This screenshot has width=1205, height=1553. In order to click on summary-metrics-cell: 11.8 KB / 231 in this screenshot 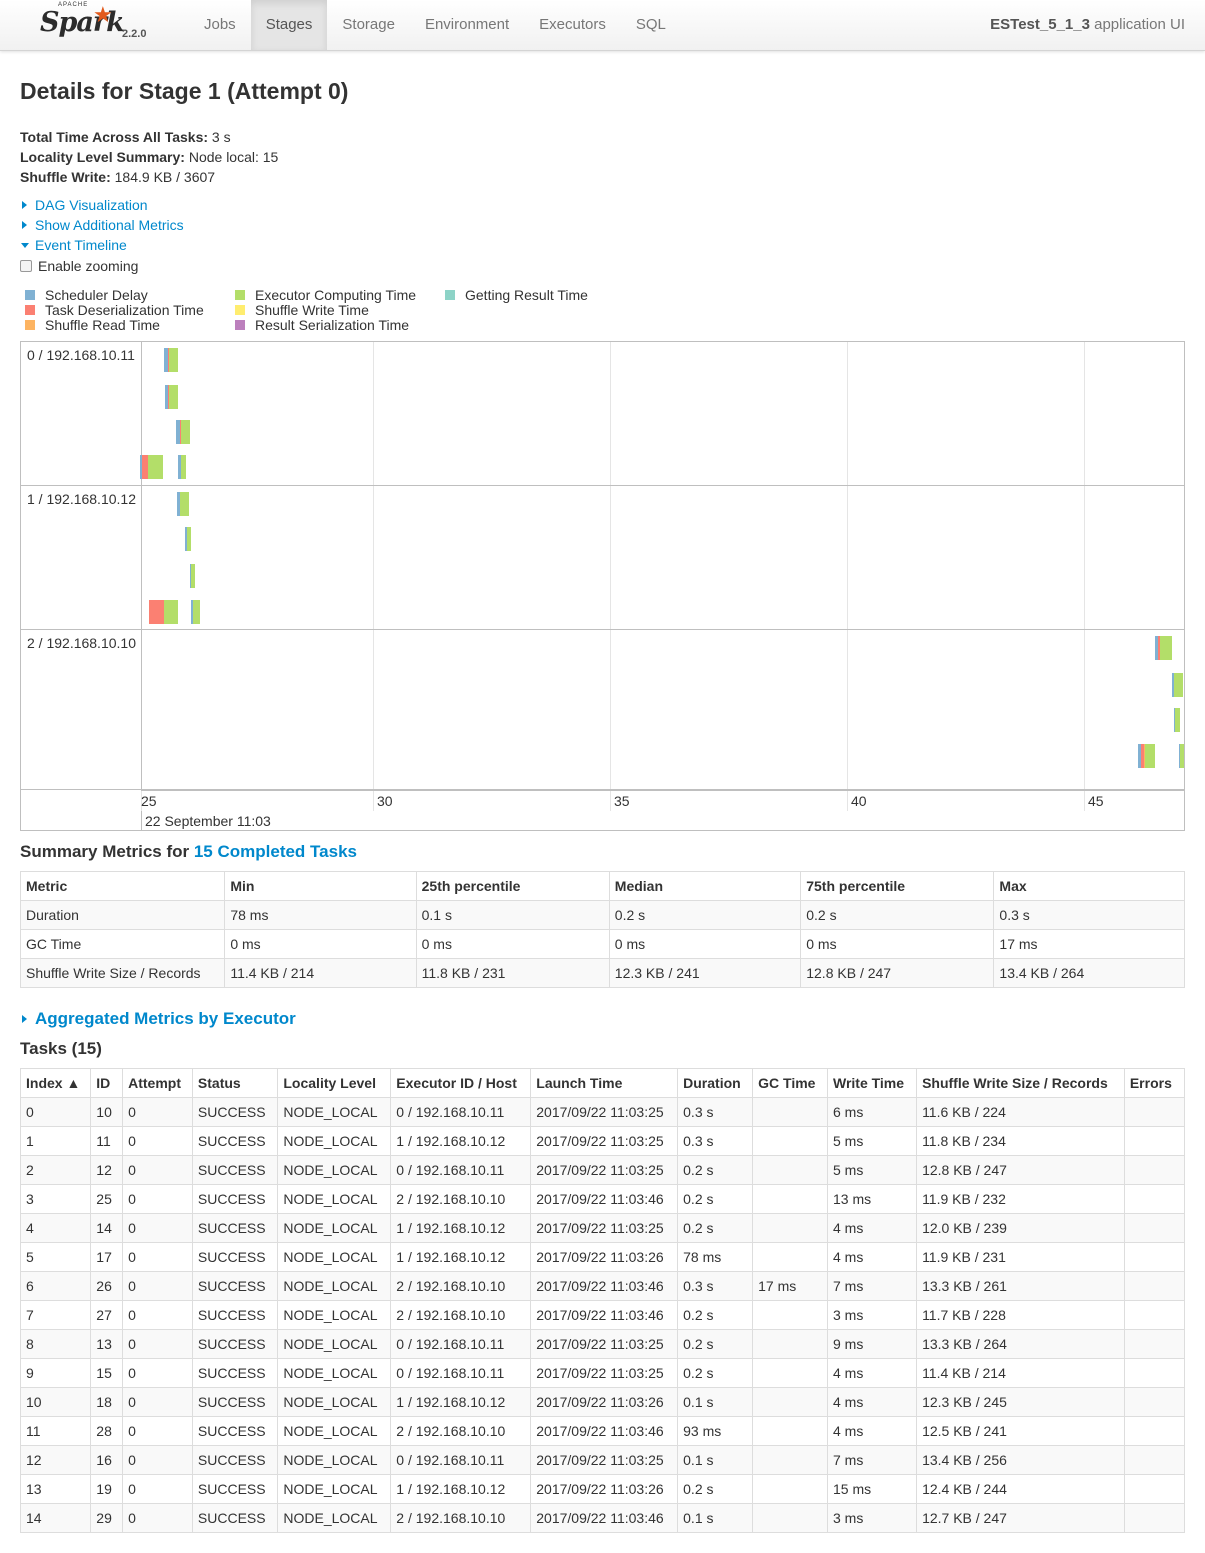, I will do `click(512, 973)`.